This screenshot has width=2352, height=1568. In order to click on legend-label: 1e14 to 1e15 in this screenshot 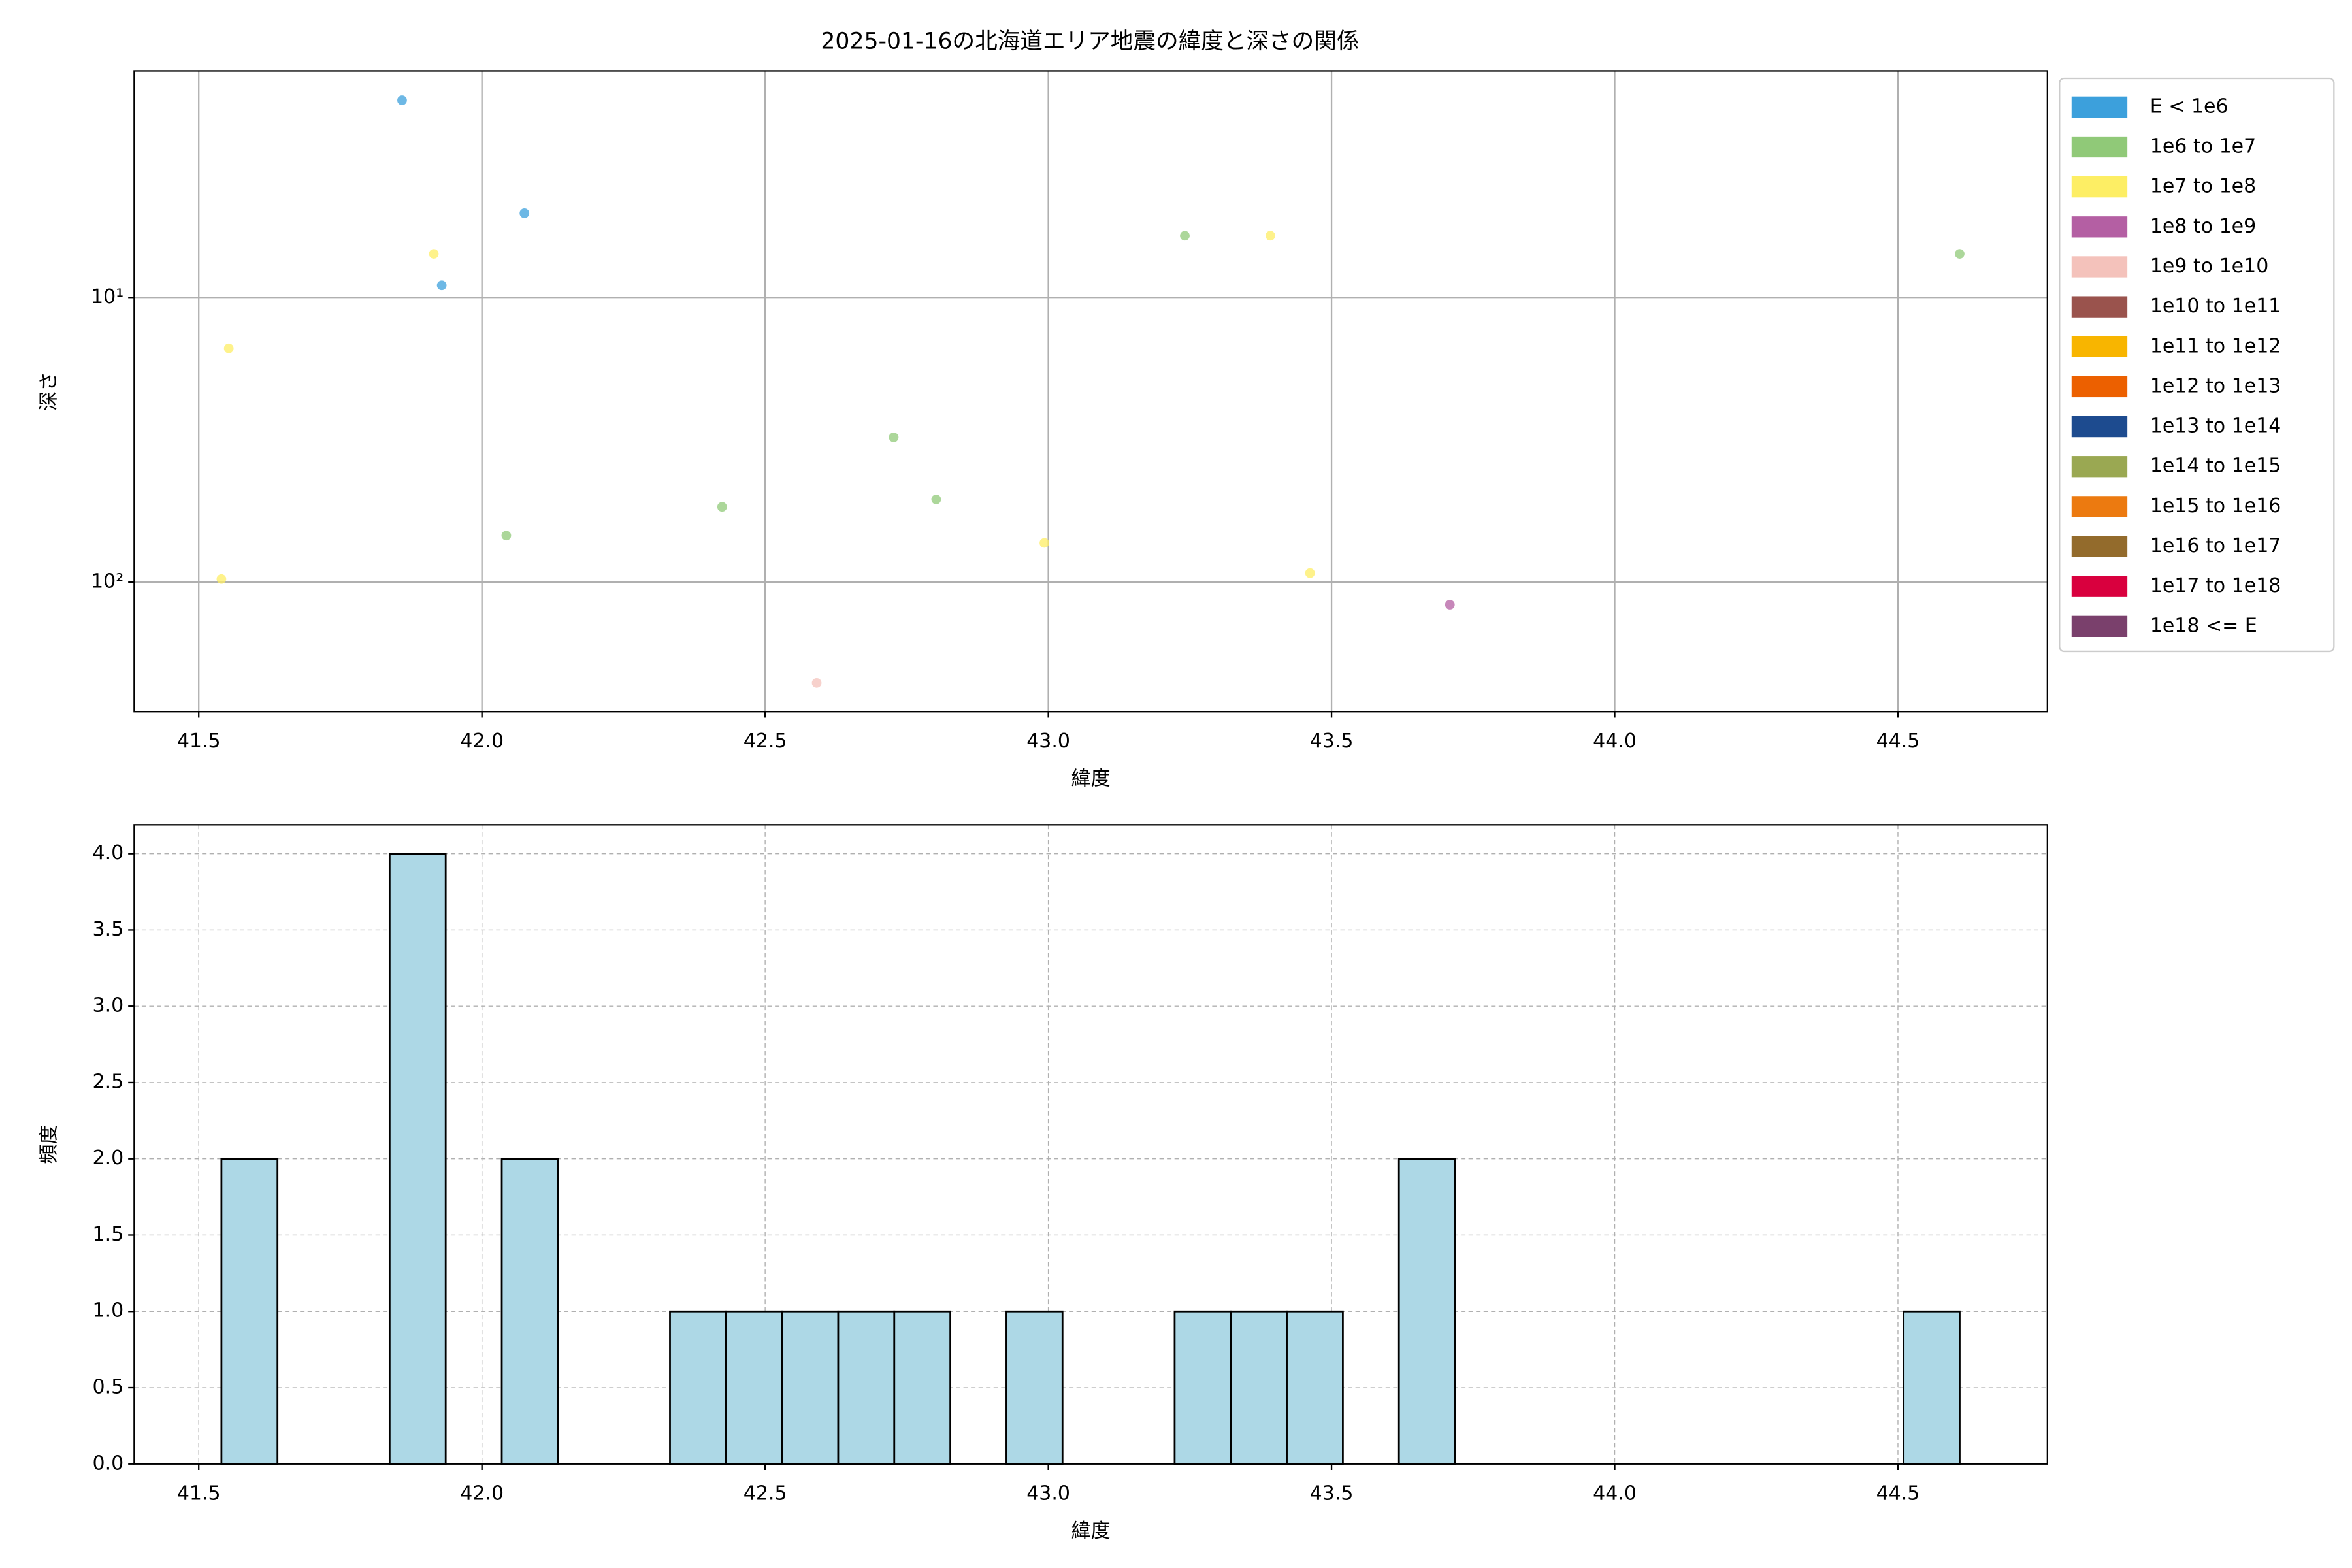, I will do `click(2215, 466)`.